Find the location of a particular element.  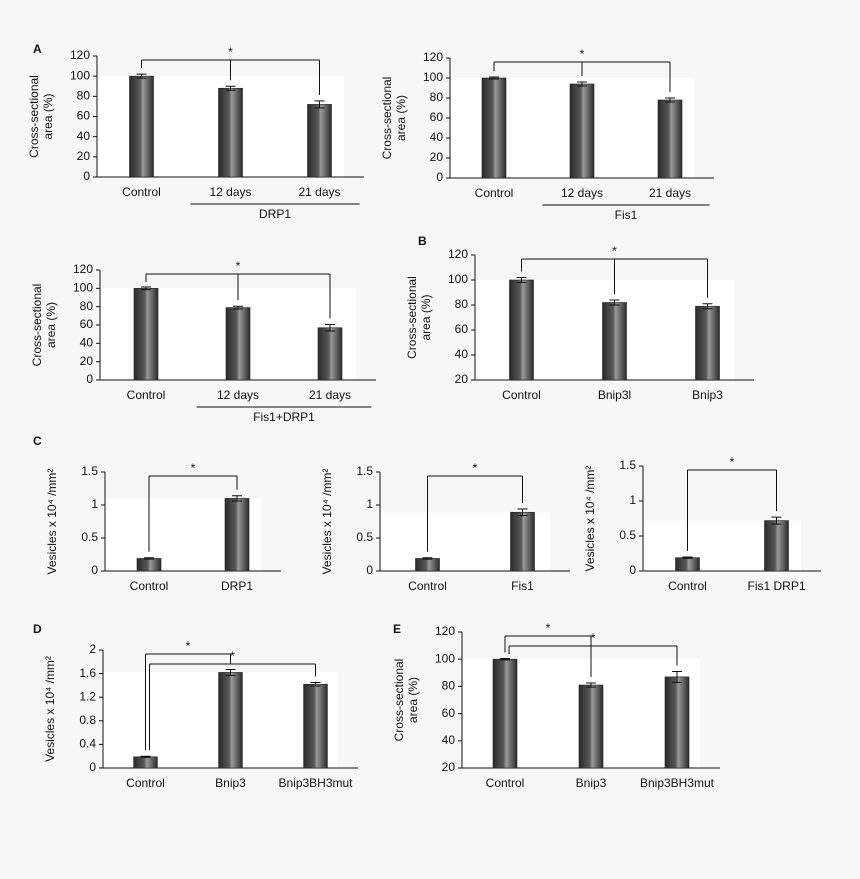

x-tick-label: Bnip3l is located at coordinates (614, 395).